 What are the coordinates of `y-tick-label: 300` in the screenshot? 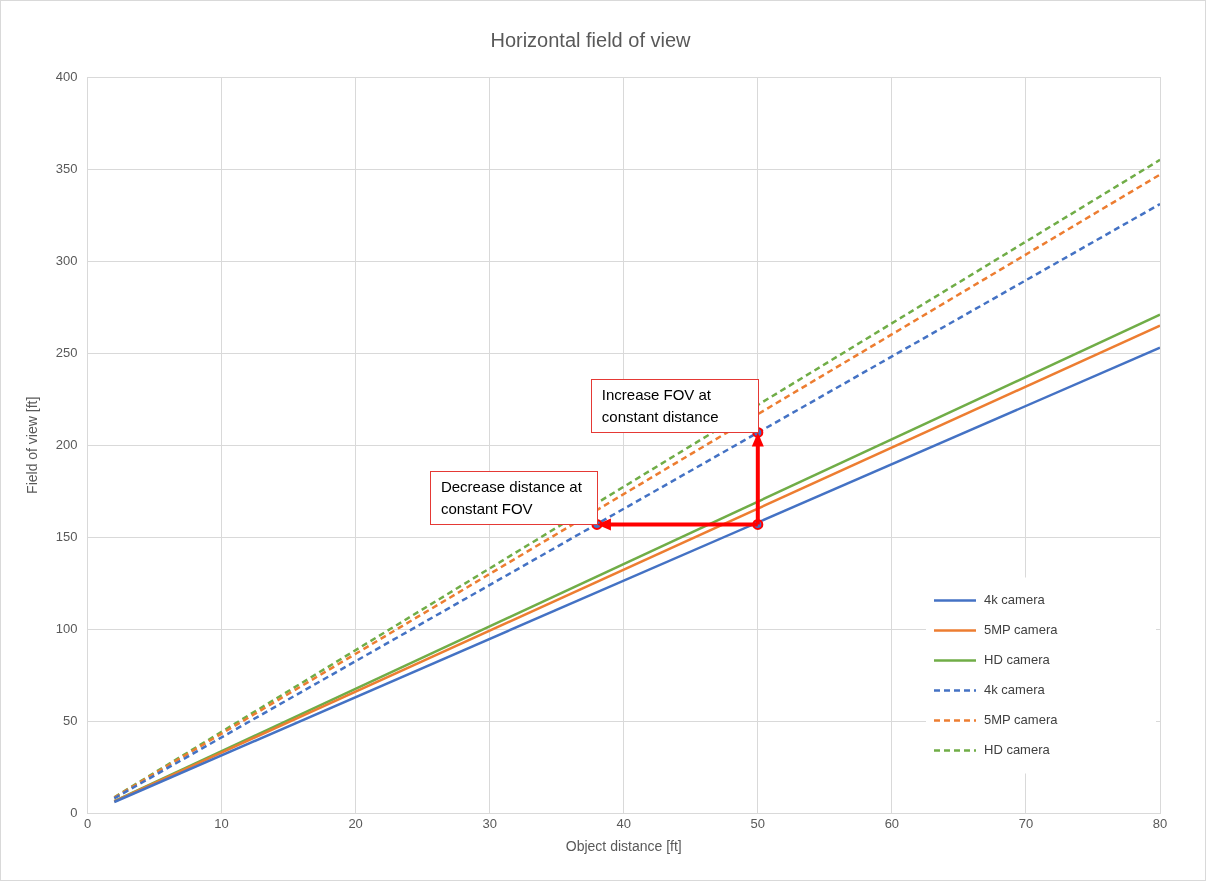 It's located at (66, 260).